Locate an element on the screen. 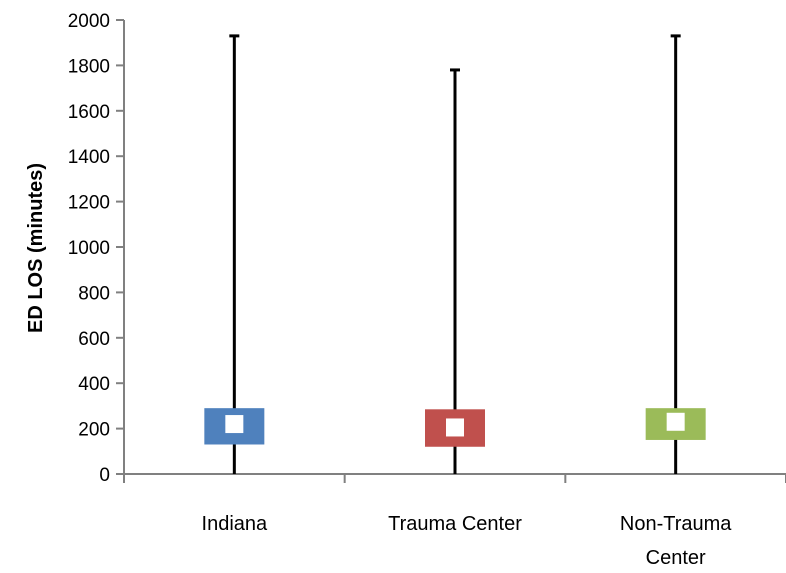 Image resolution: width=786 pixels, height=573 pixels. x-axis is located at coordinates (454, 478).